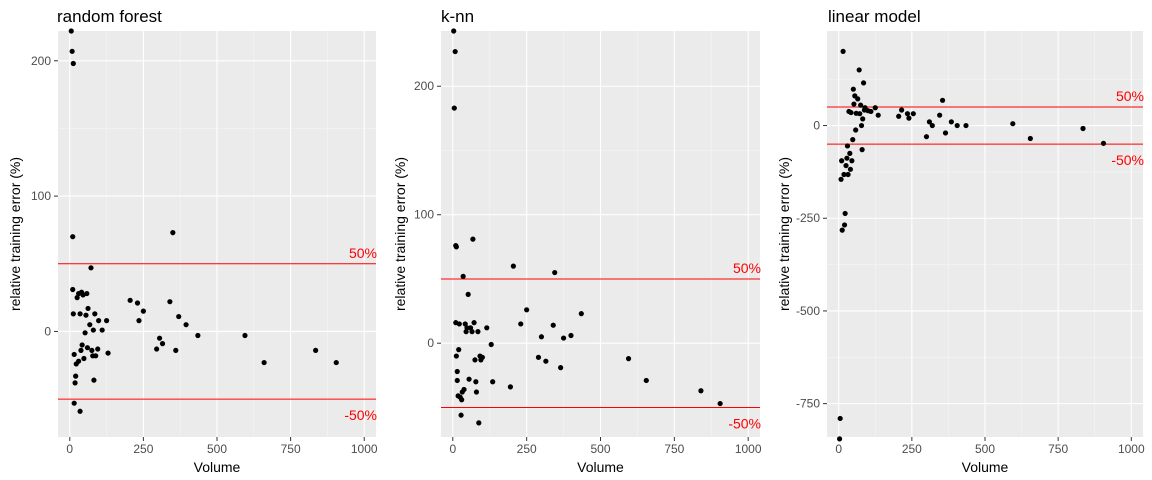 The width and height of the screenshot is (1152, 480). I want to click on plot-title: k-nn, so click(457, 16).